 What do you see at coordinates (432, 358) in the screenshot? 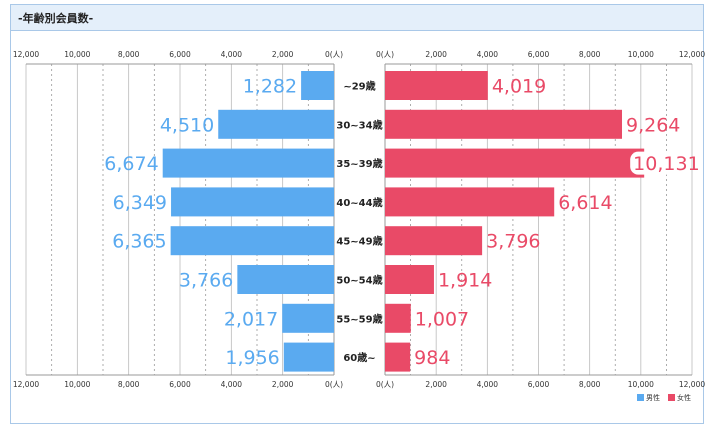
I see `data-label-female: 984` at bounding box center [432, 358].